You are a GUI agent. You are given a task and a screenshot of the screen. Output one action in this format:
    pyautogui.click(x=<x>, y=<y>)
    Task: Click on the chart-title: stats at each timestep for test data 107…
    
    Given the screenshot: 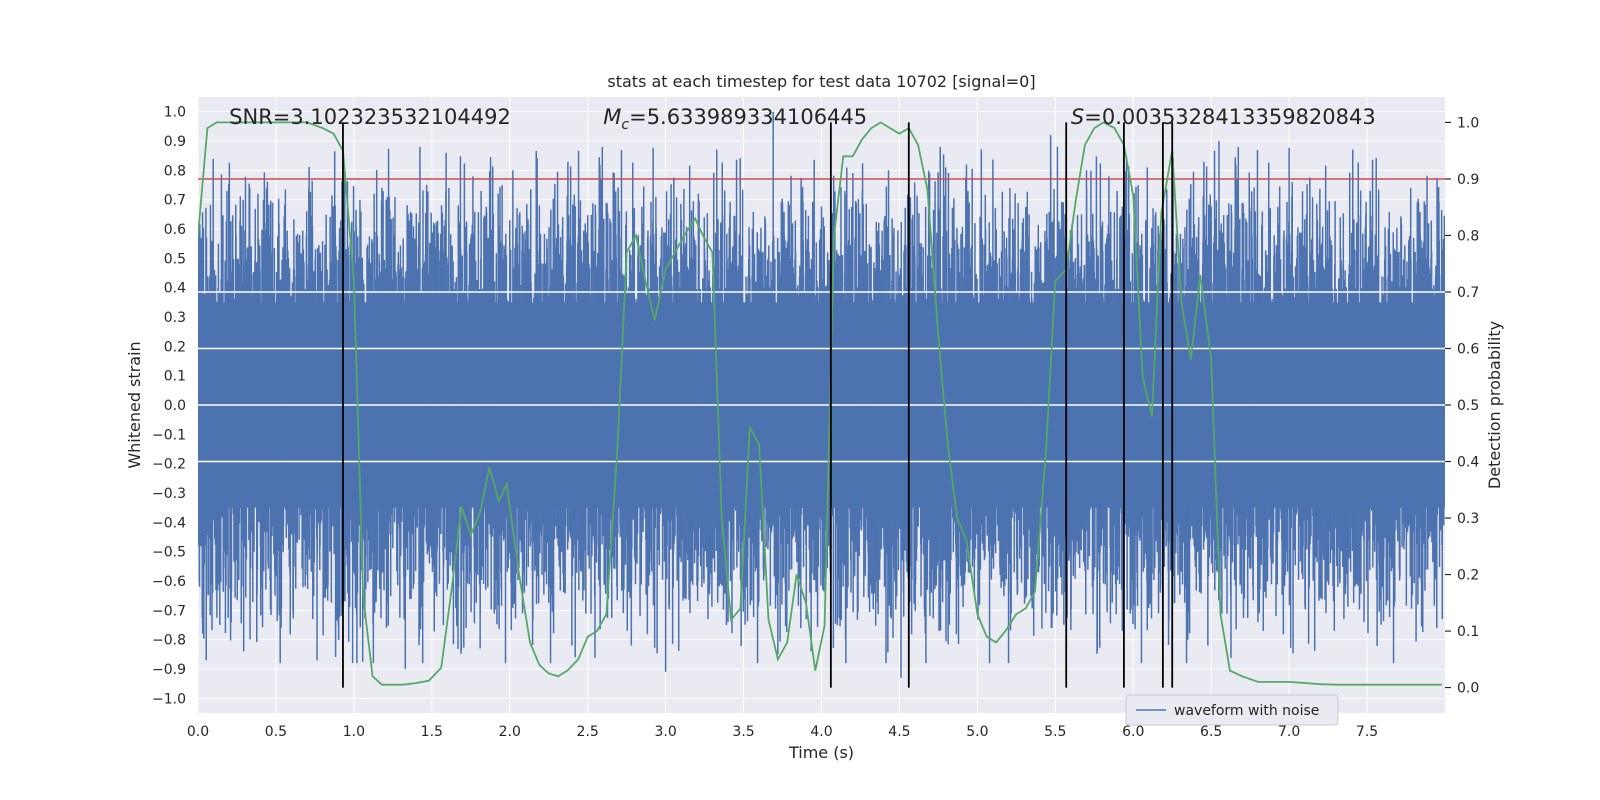 What is the action you would take?
    pyautogui.click(x=821, y=81)
    